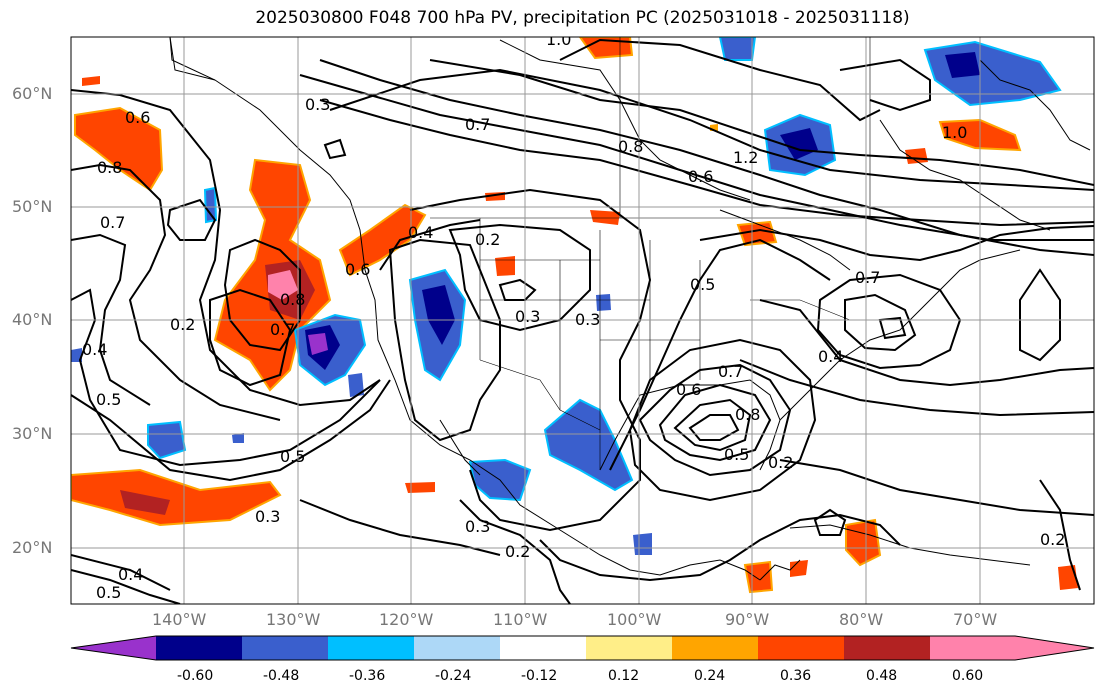  Describe the element at coordinates (367, 676) in the screenshot. I see `colorbar-tick-label: -0.36` at that location.